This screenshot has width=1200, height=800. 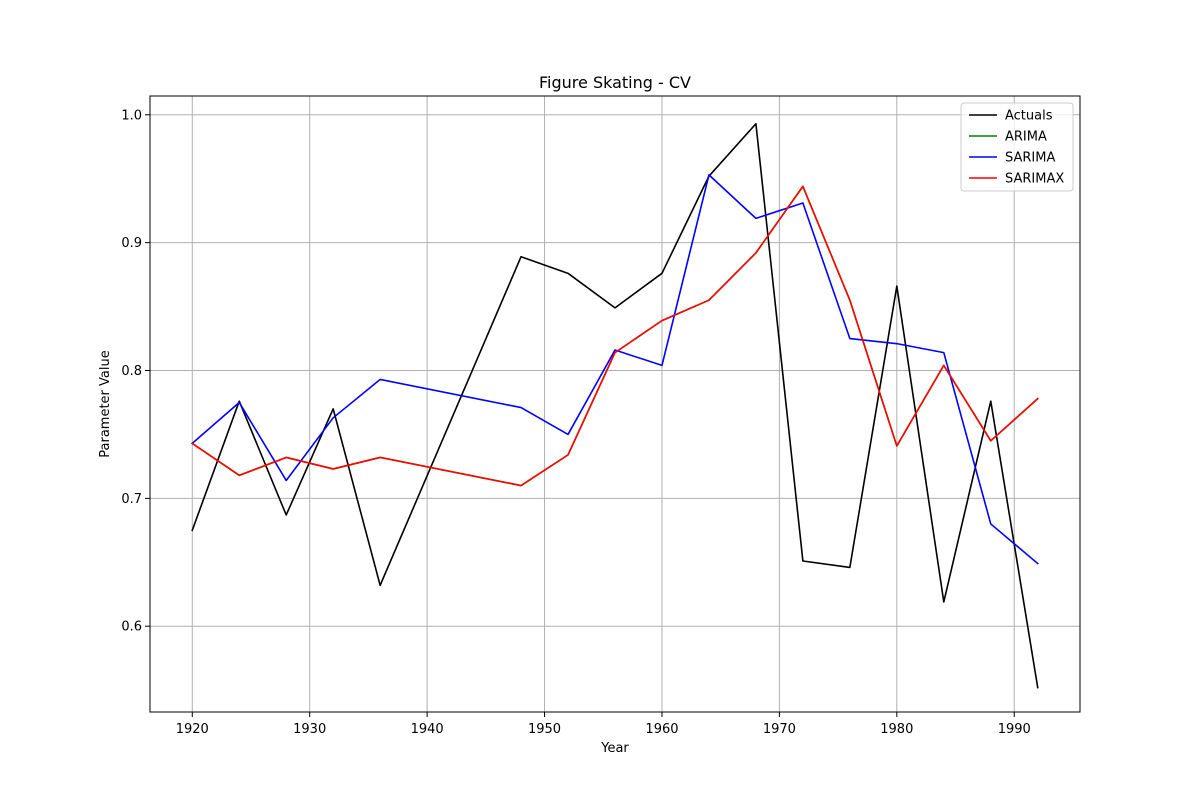 What do you see at coordinates (309, 729) in the screenshot?
I see `x-tick-label: 1930` at bounding box center [309, 729].